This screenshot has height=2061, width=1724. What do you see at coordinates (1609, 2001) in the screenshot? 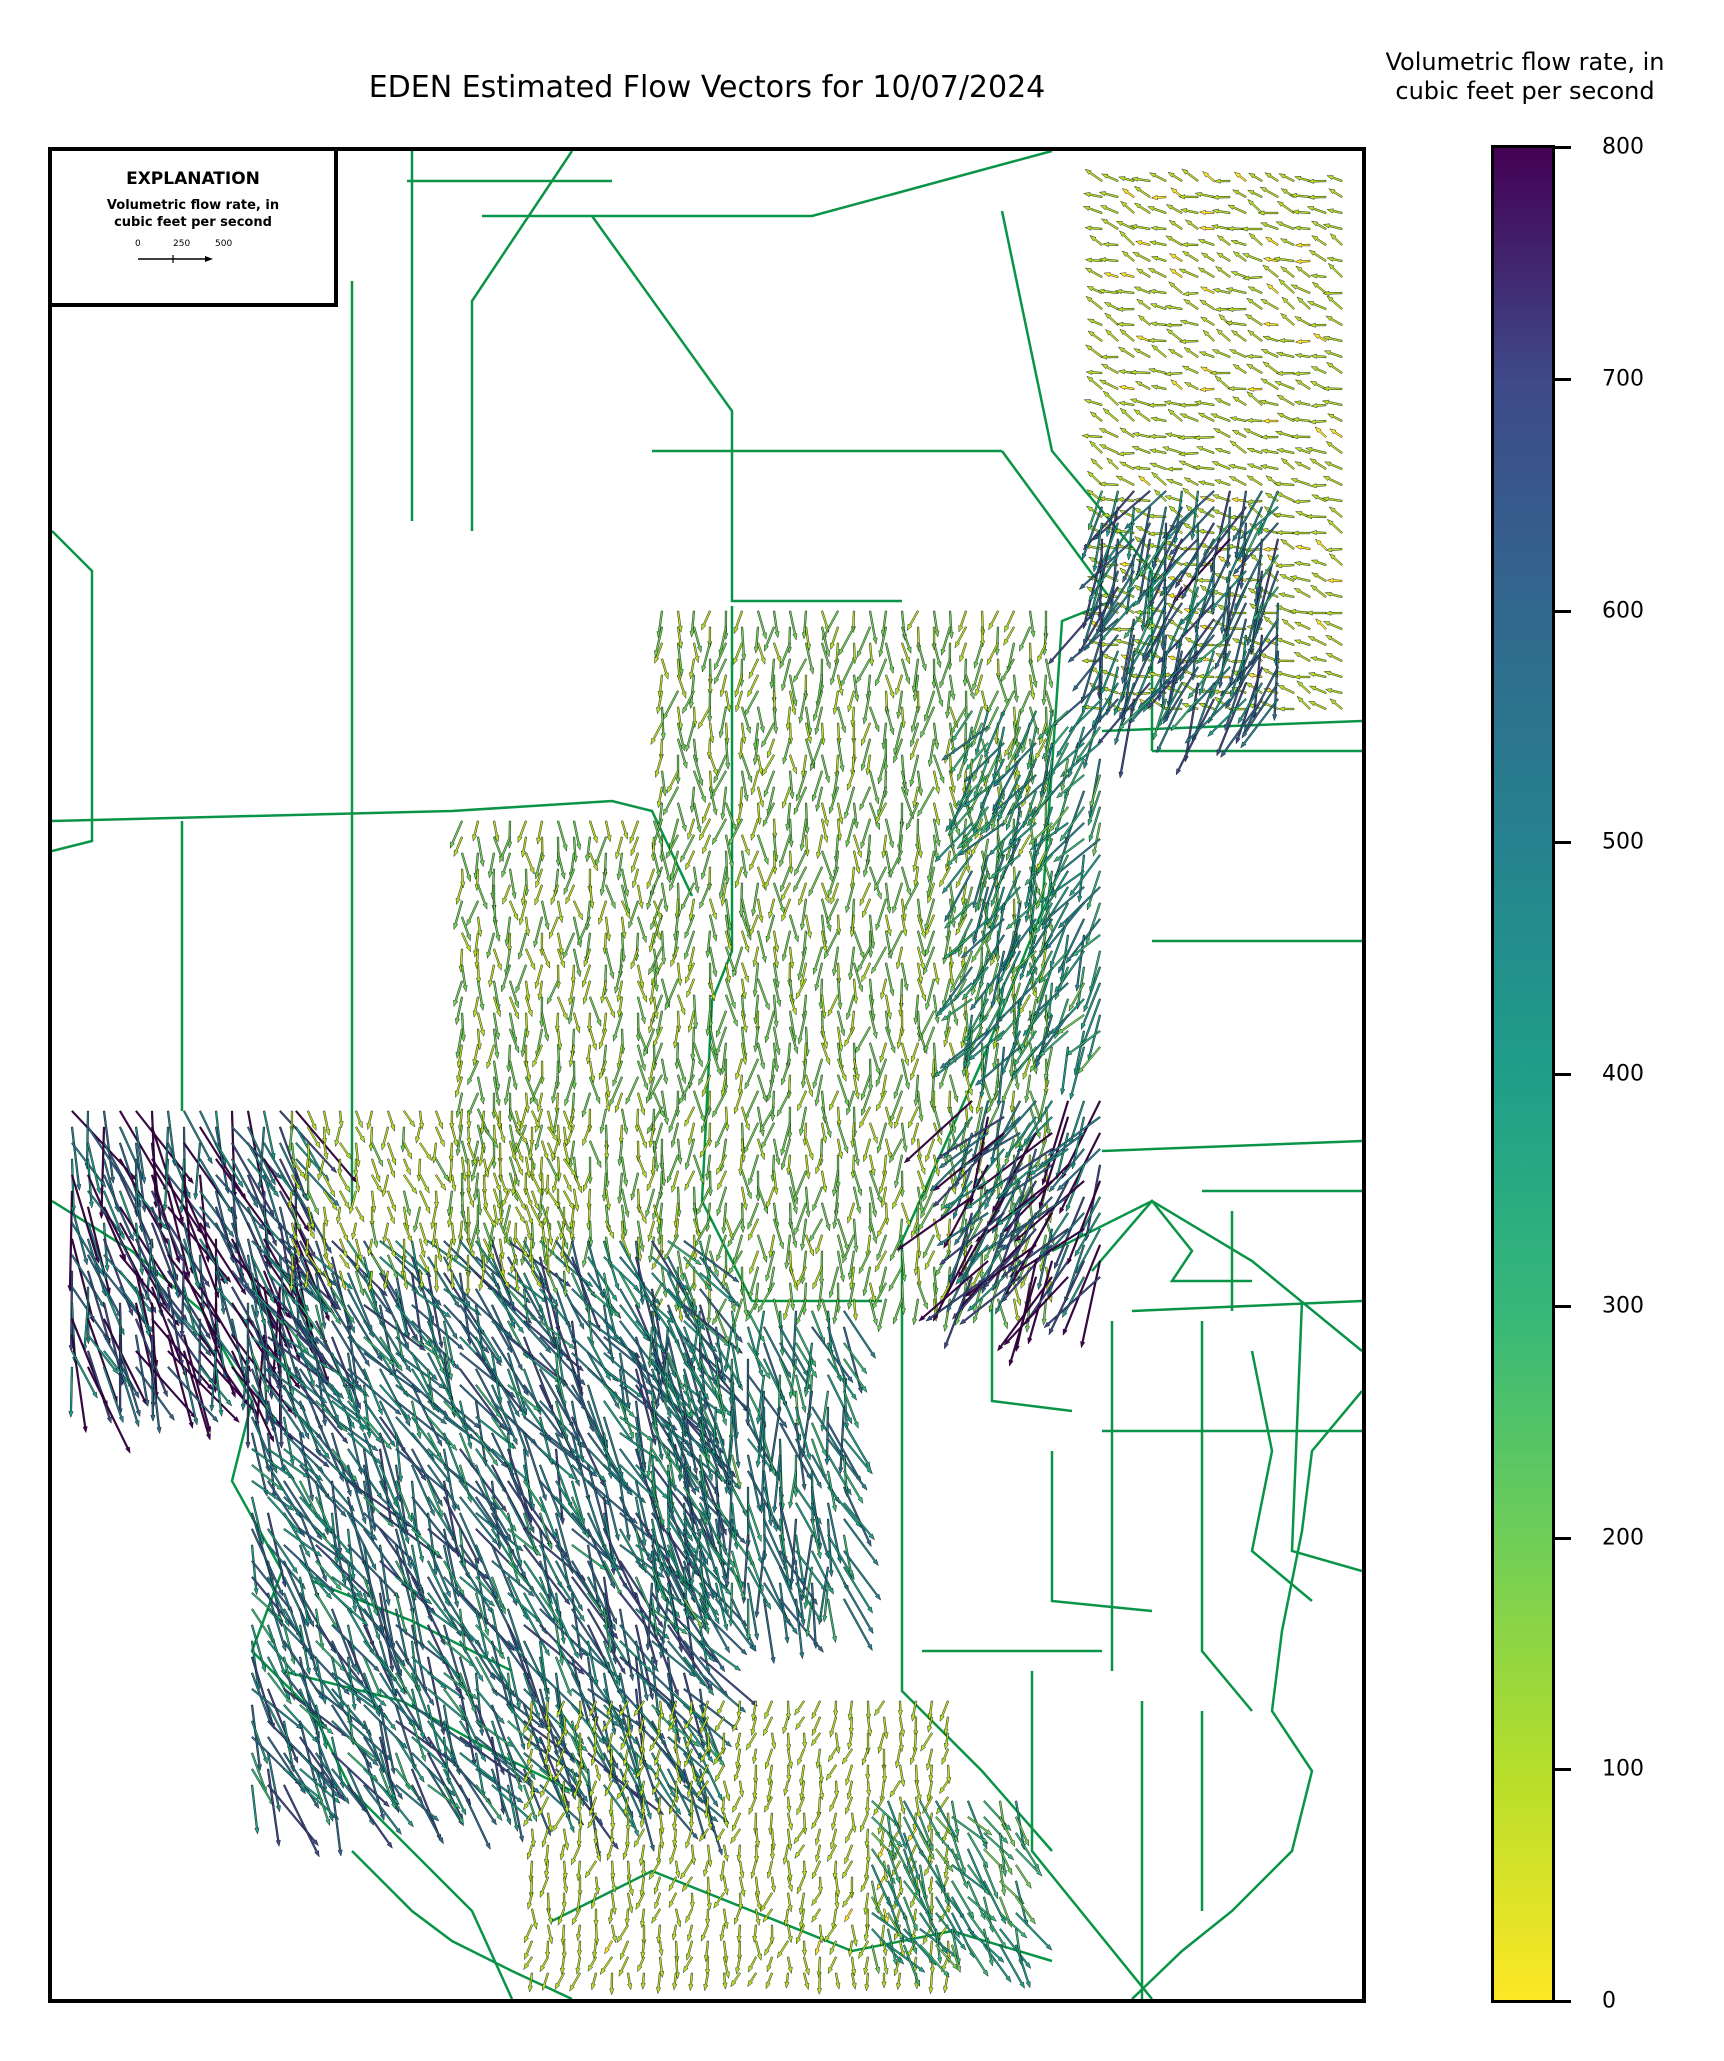
I see `colorbar-tick-label: 0` at bounding box center [1609, 2001].